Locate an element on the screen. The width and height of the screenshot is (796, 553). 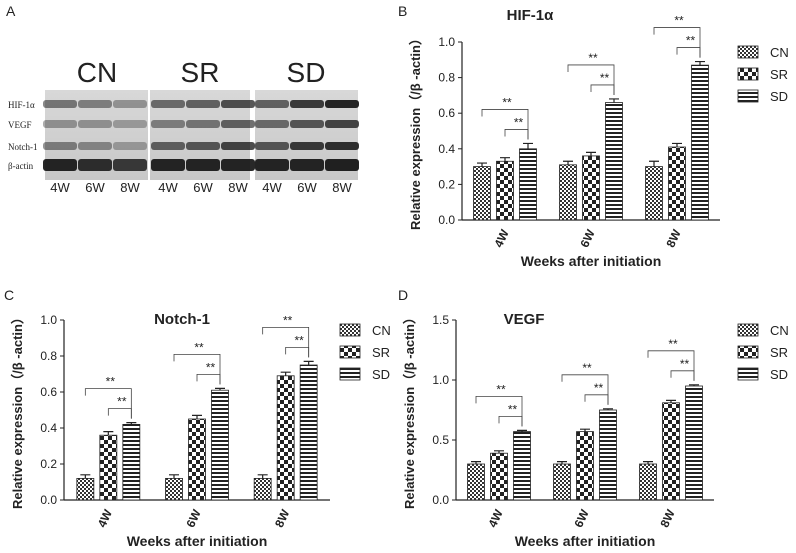
panel-label: B is located at coordinates (402, 11).